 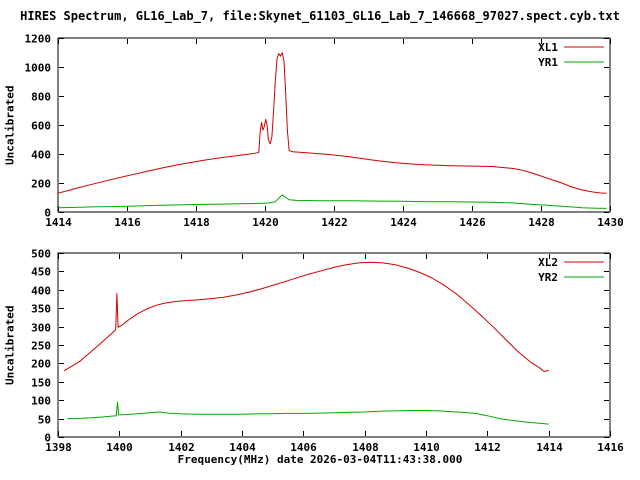 I want to click on legend-label-XL1: XL1, so click(x=548, y=47).